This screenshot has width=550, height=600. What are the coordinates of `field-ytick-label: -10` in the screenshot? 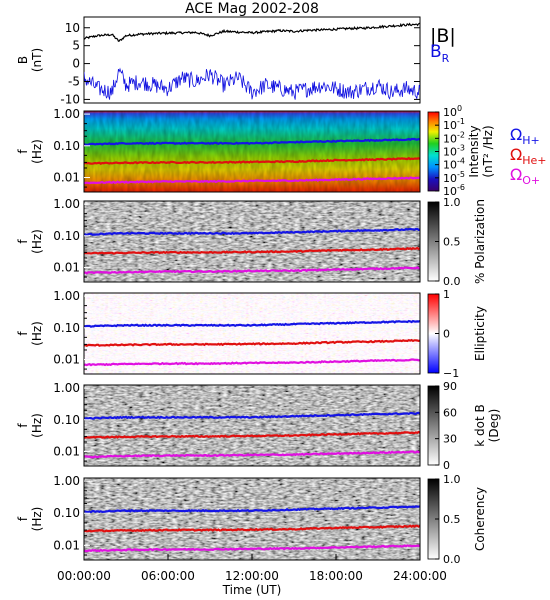 It's located at (70, 99).